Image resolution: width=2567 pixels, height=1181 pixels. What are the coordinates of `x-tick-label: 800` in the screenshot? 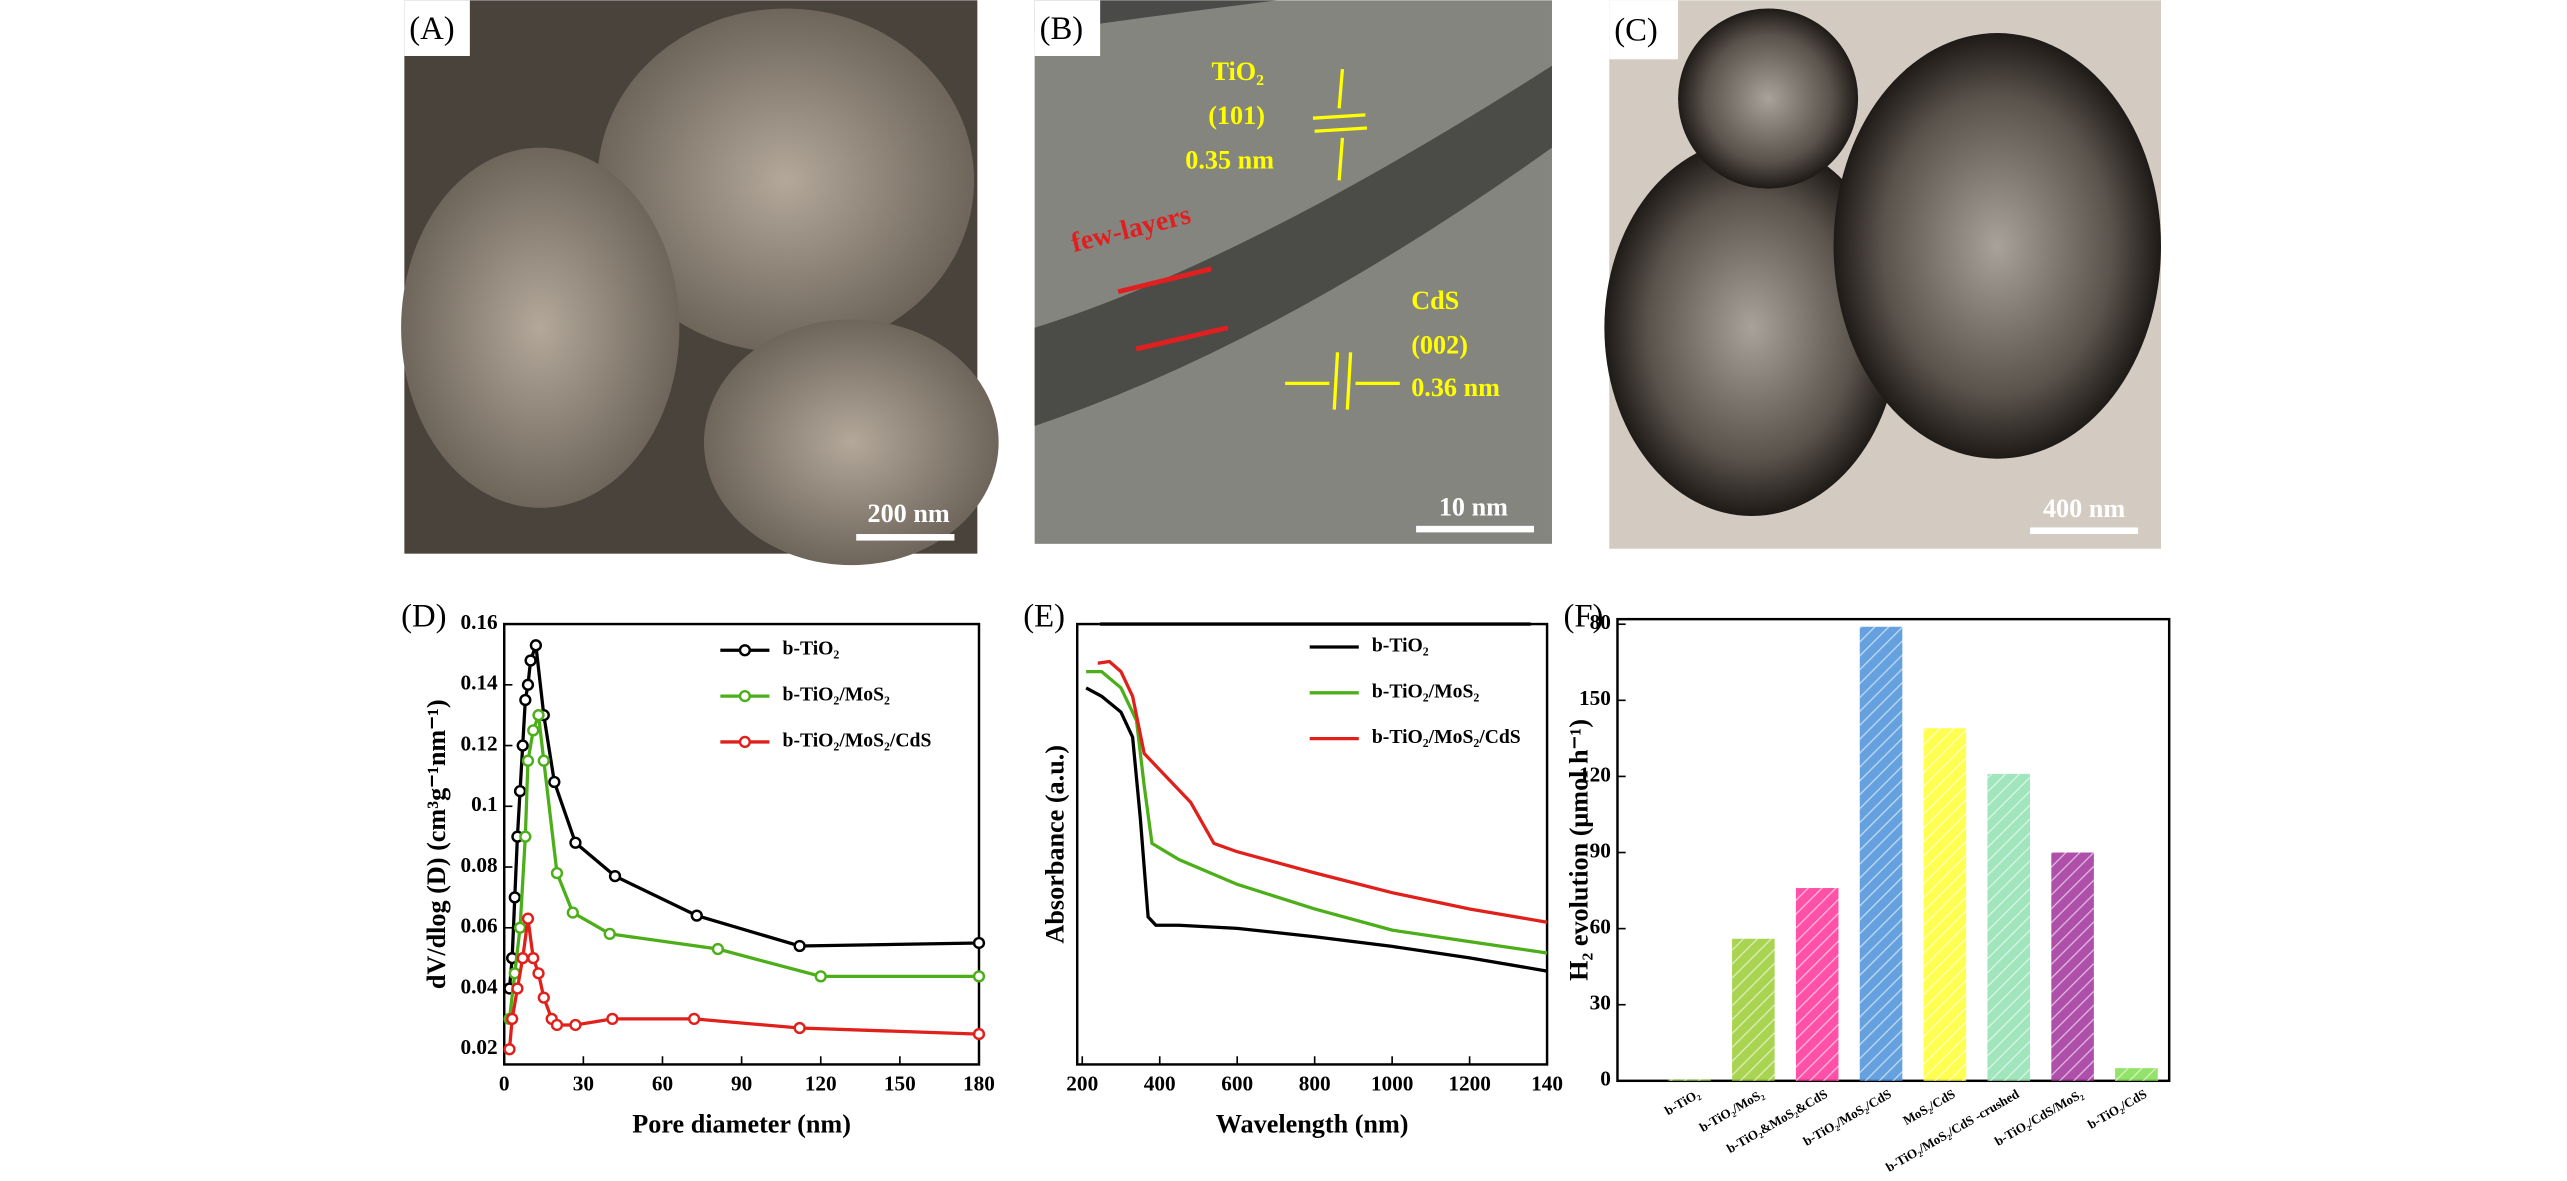 It's located at (1315, 1084).